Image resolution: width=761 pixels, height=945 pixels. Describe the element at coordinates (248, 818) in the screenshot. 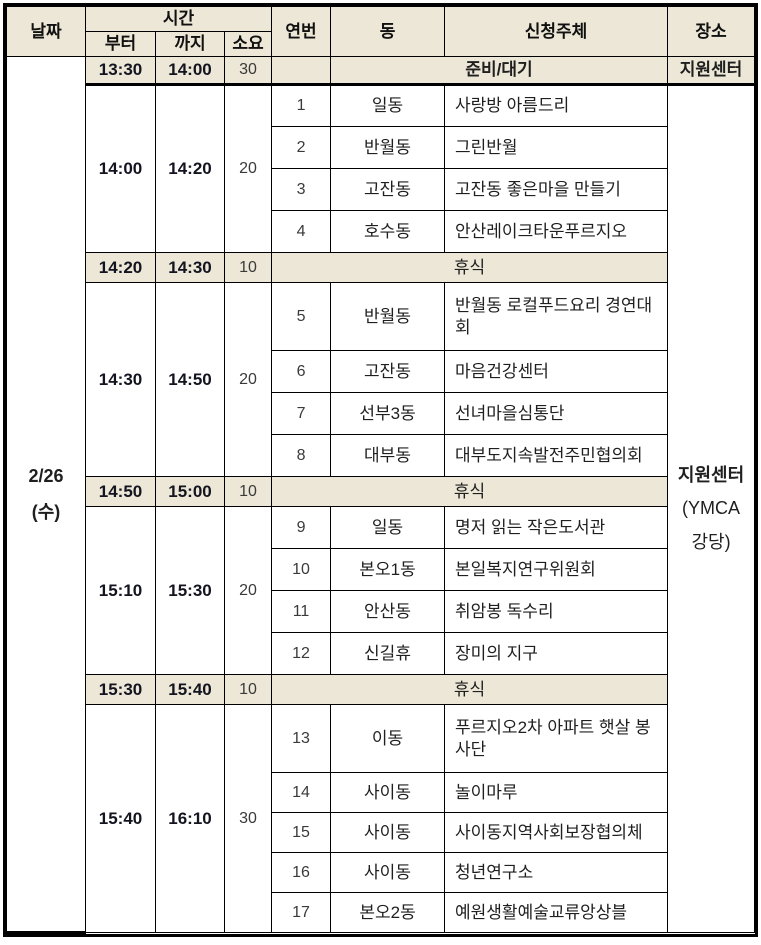

I see `block4-duration: 30` at that location.